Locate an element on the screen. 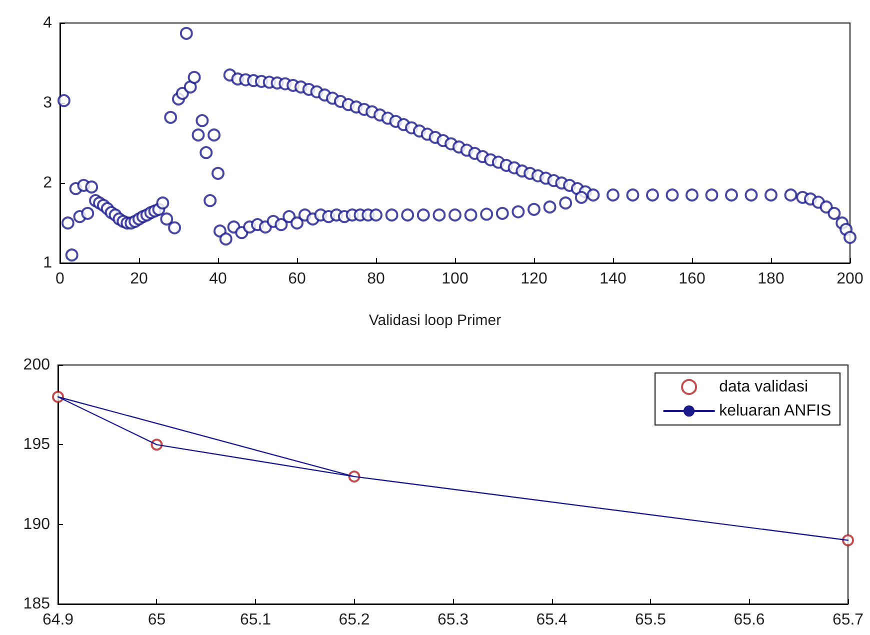 The height and width of the screenshot is (635, 870). x-tick-label: 65.4 is located at coordinates (552, 620).